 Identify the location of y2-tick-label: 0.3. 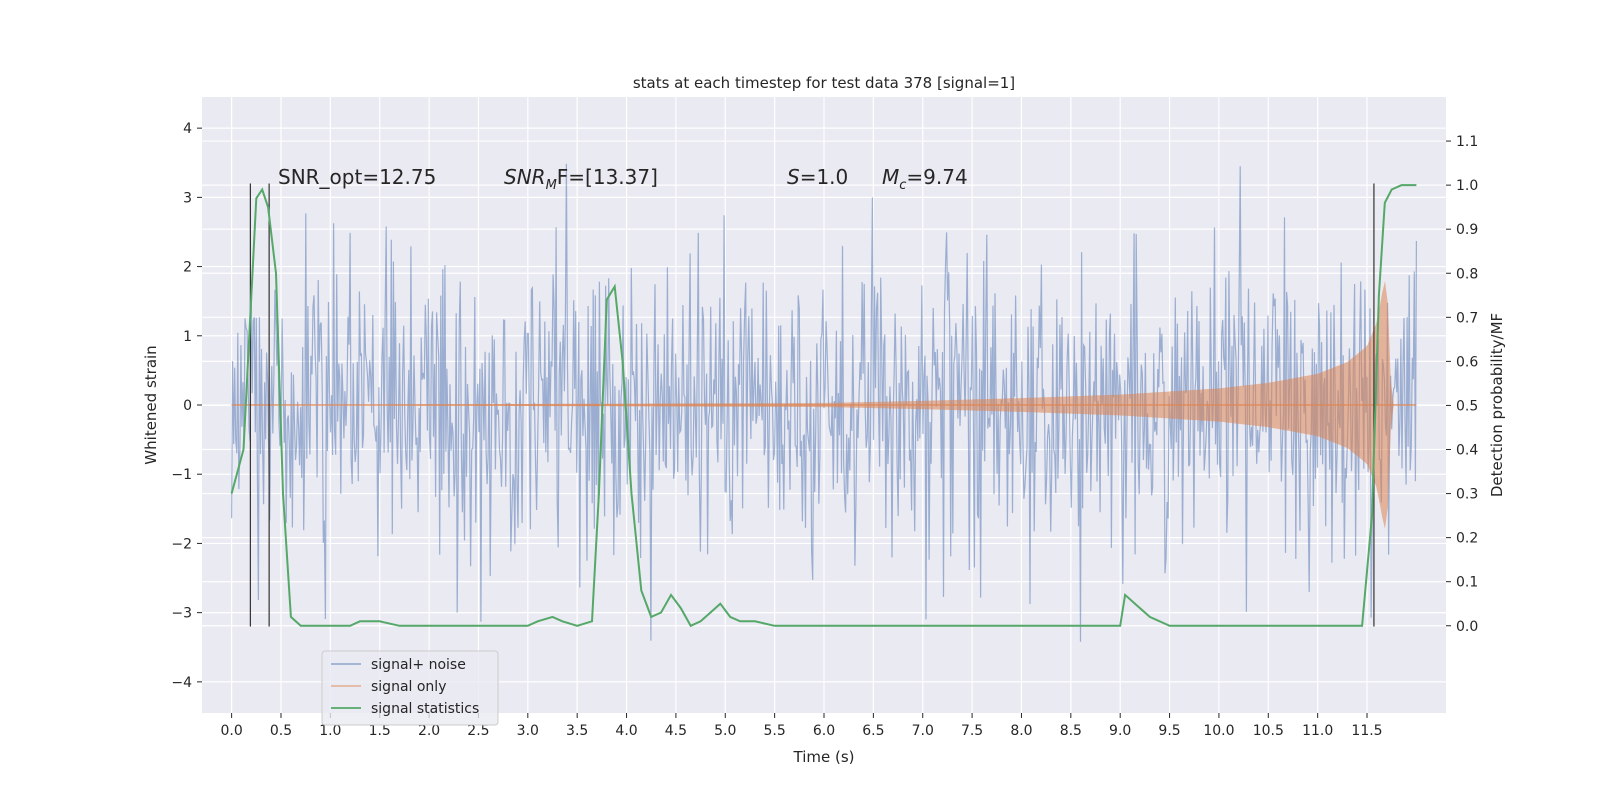
(1467, 495).